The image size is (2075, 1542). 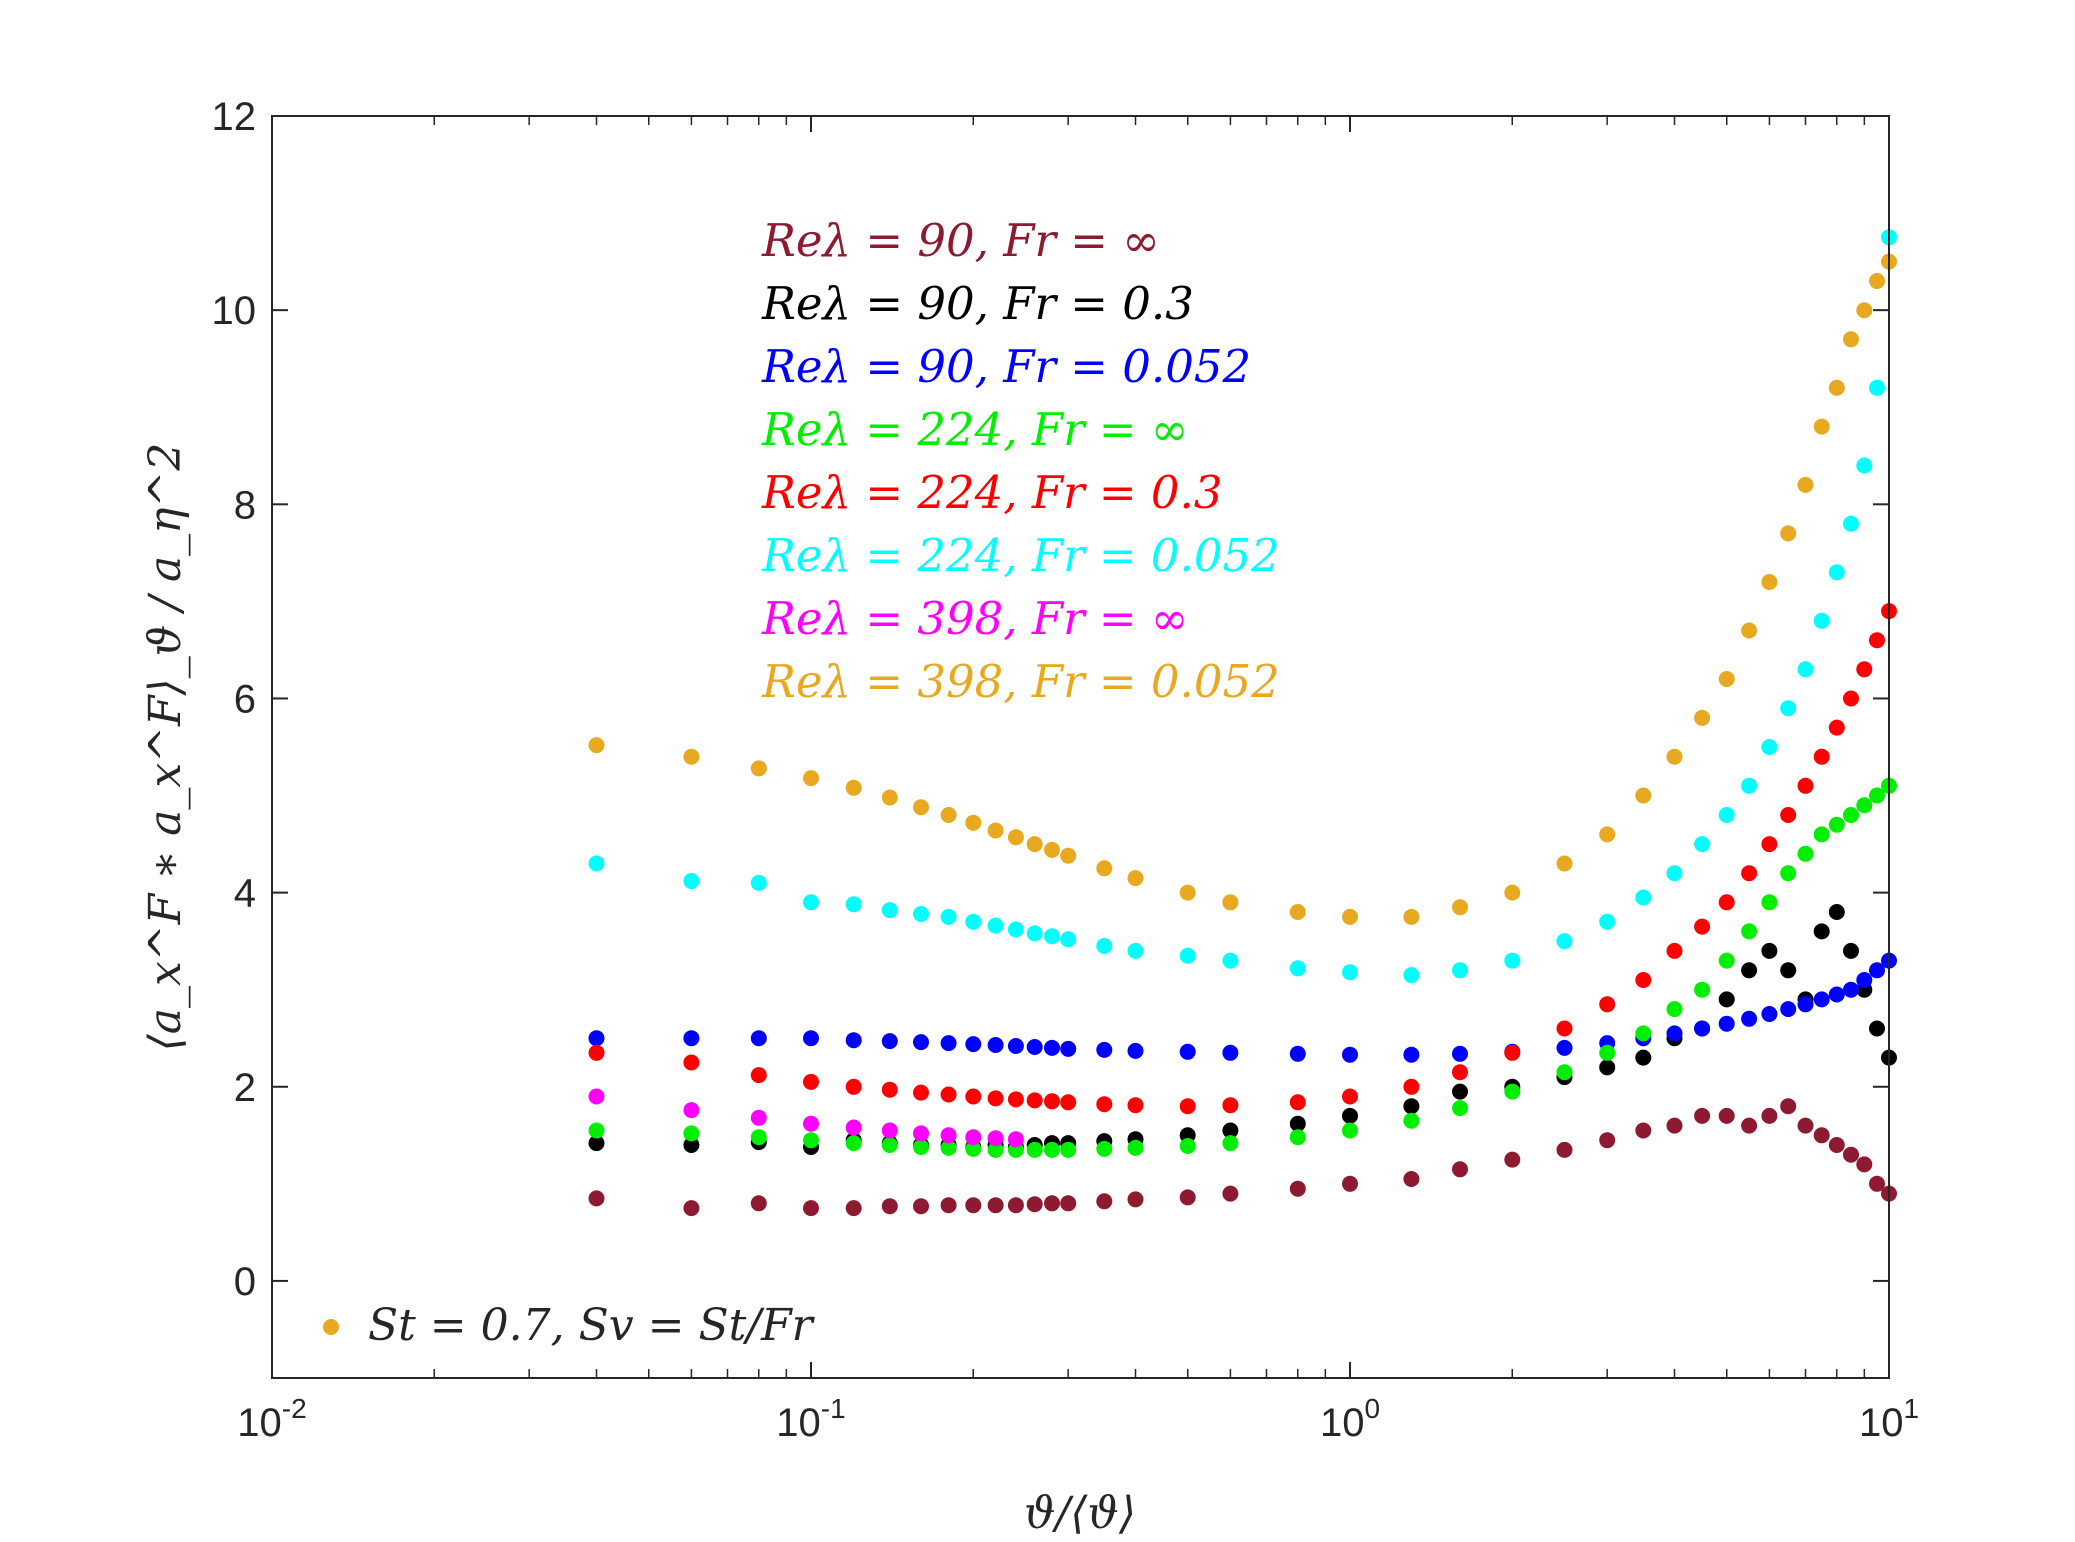 What do you see at coordinates (245, 1088) in the screenshot?
I see `y-tick-label: 2` at bounding box center [245, 1088].